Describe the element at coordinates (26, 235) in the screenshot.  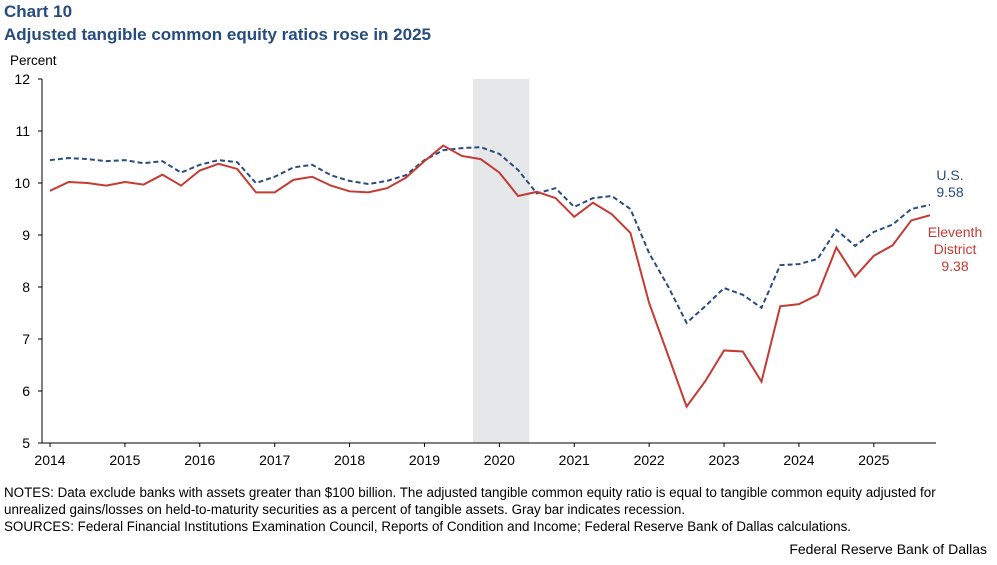
I see `y-tick-label: 9` at that location.